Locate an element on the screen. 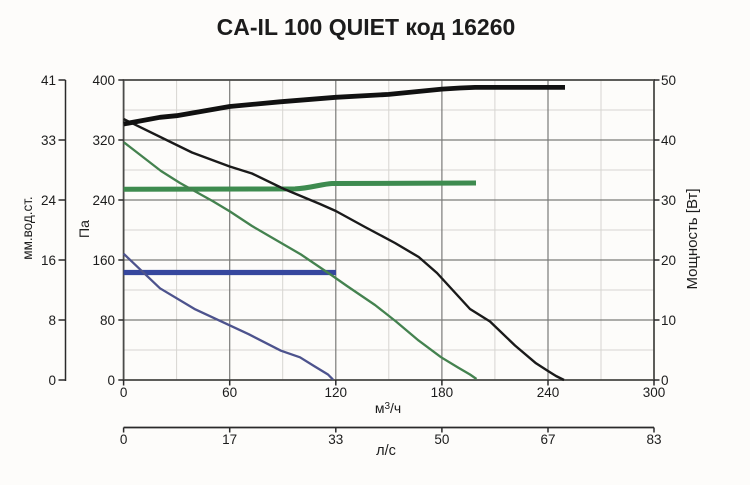  svg-text: CA-IL 100 QUIET код 16260 is located at coordinates (366, 27).